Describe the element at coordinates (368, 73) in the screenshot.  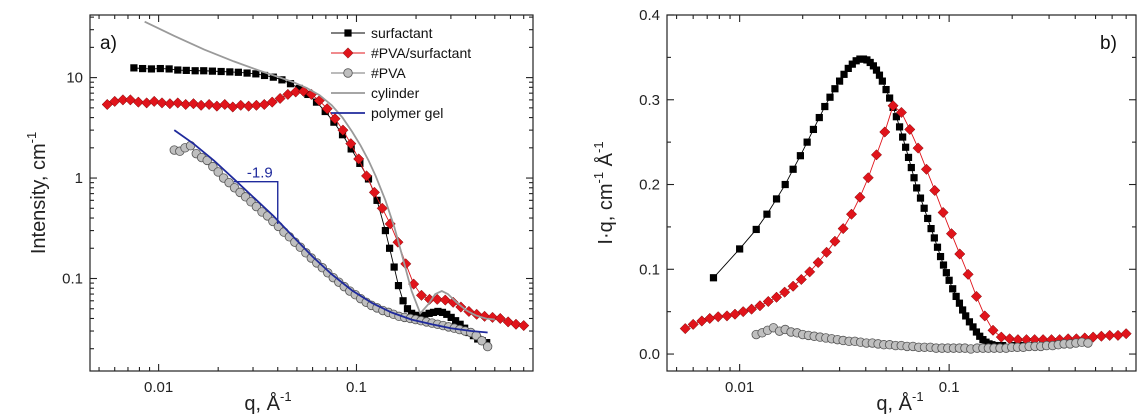
I see `legend-item-pva: #PVA` at that location.